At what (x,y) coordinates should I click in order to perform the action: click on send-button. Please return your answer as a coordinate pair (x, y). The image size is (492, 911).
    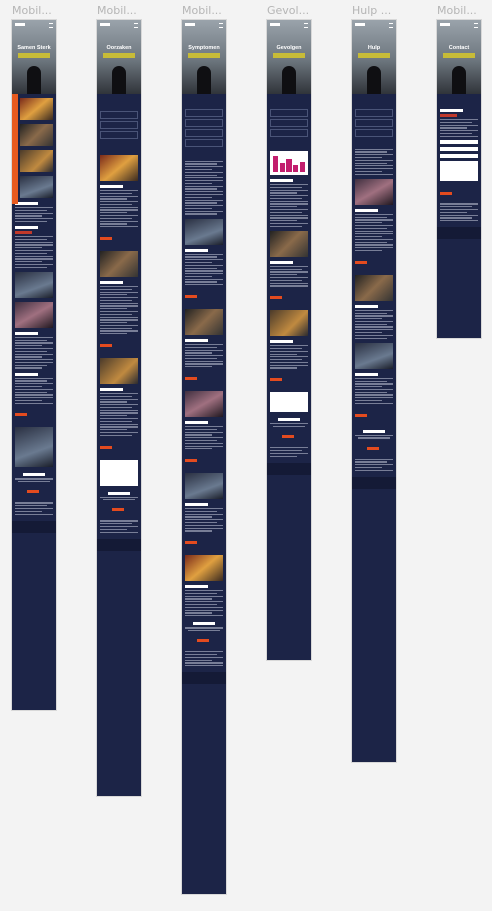
    Looking at the image, I should click on (446, 193).